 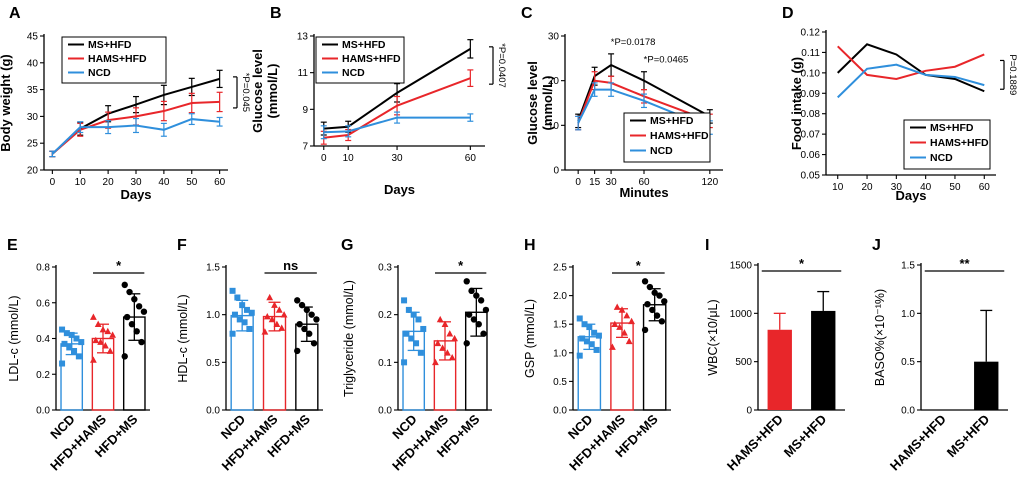 What do you see at coordinates (103, 362) in the screenshot?
I see `bar-group-hfd-hams` at bounding box center [103, 362].